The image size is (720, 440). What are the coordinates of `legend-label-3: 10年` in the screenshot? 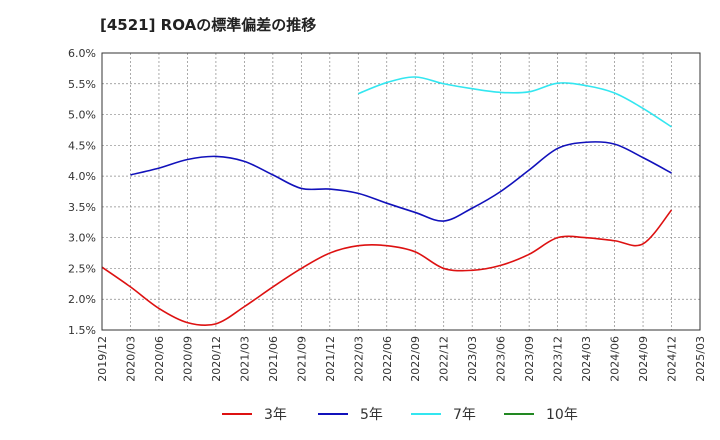 It's located at (562, 415).